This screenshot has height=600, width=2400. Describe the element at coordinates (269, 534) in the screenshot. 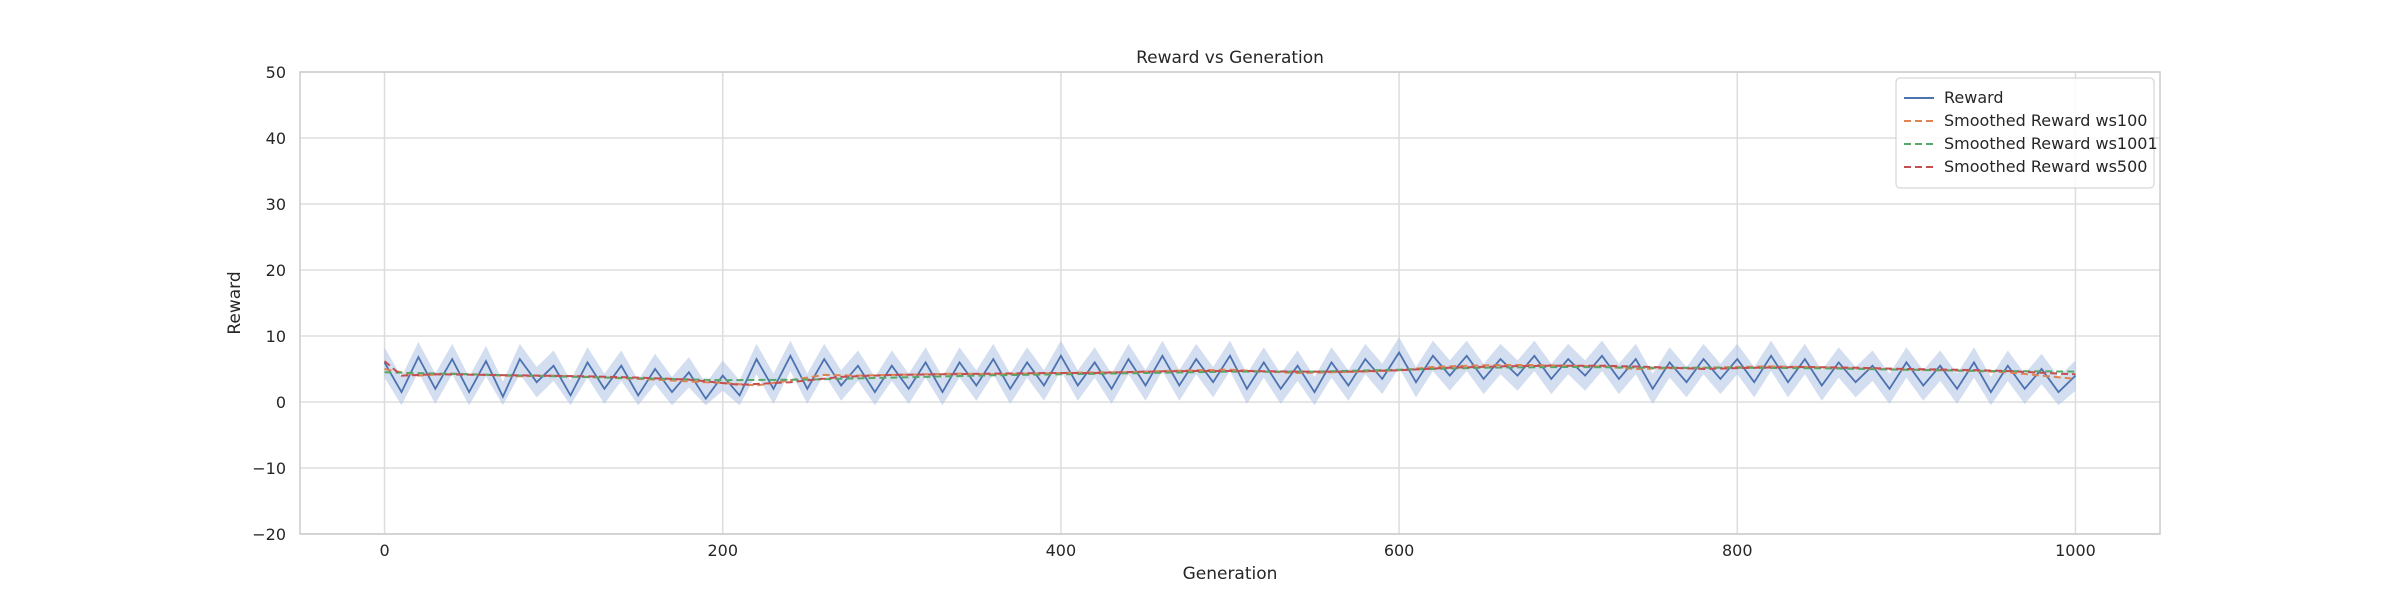

I see `y-tick-label: −20` at that location.